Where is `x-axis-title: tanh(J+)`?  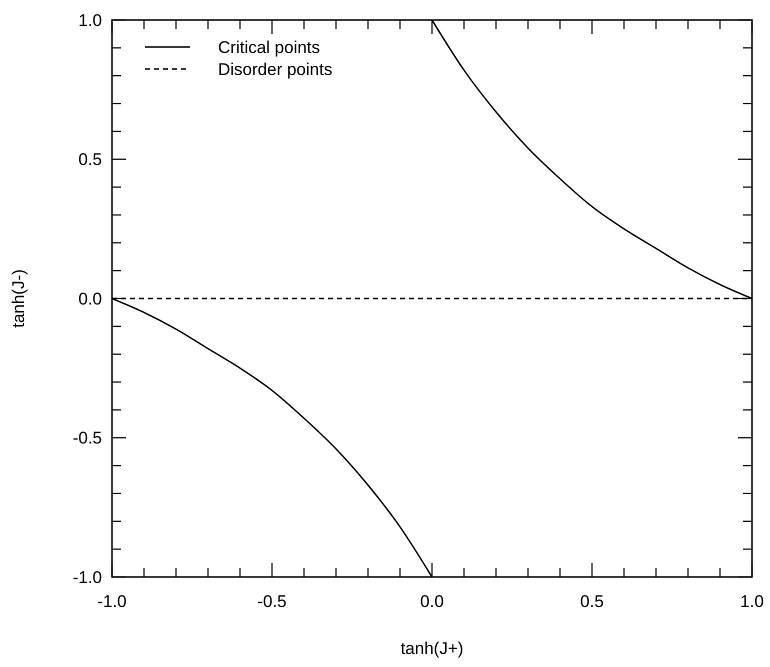
x-axis-title: tanh(J+) is located at coordinates (432, 648).